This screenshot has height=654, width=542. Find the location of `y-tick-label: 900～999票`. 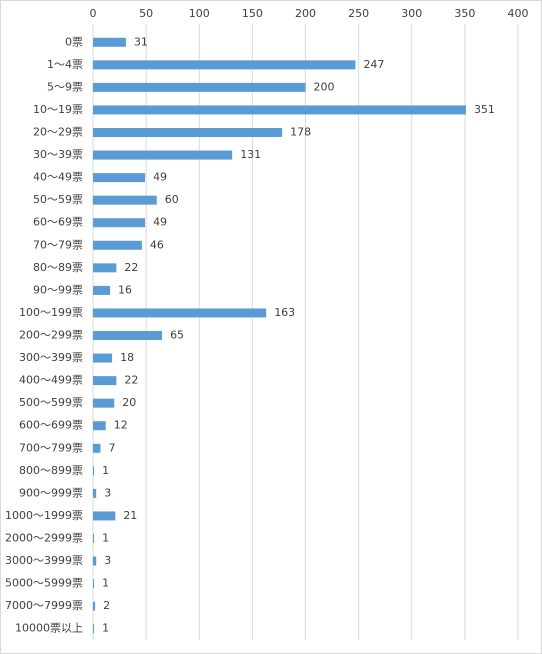

y-tick-label: 900～999票 is located at coordinates (51, 492).